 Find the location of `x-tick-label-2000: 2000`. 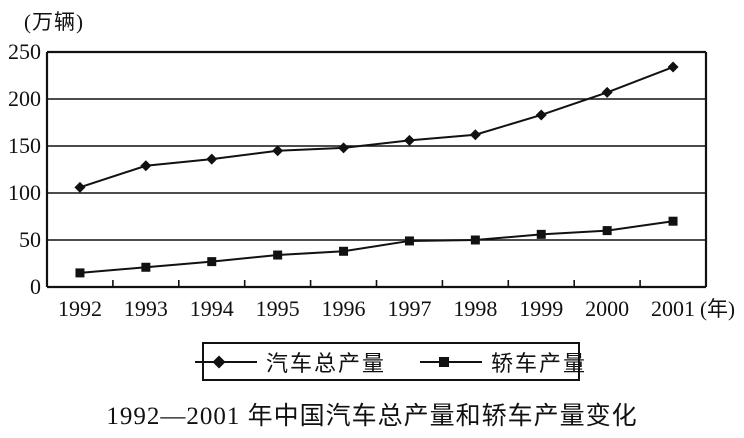

x-tick-label-2000: 2000 is located at coordinates (607, 308).